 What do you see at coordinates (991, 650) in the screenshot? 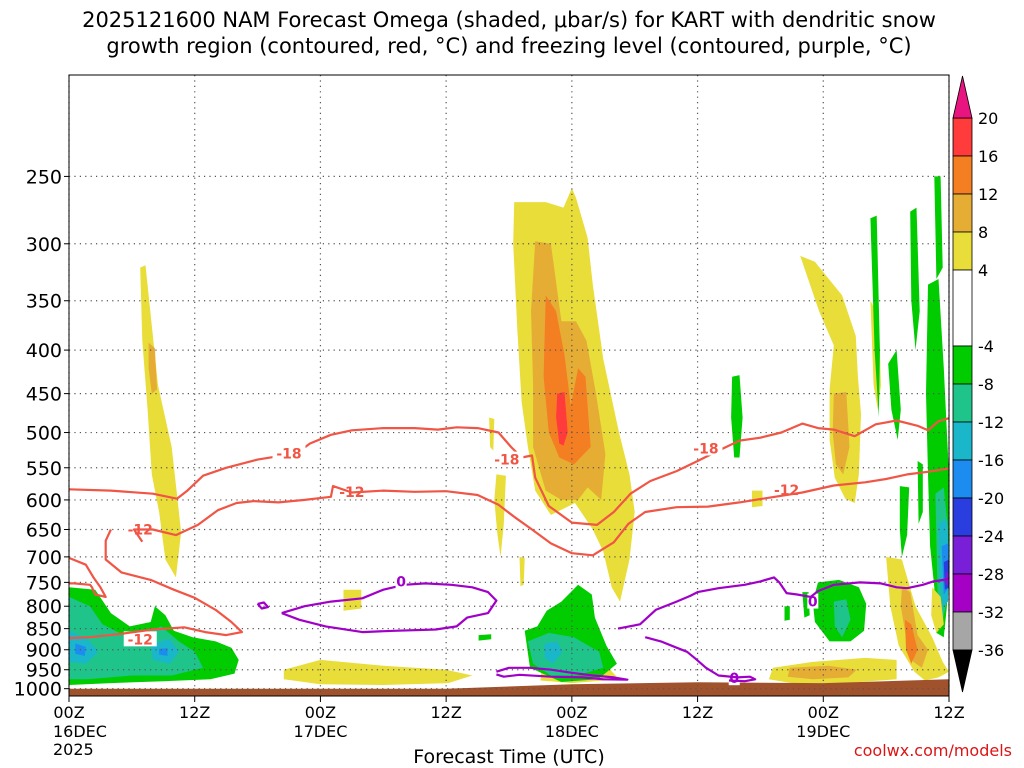
I see `colorbar-tick-label: -36` at bounding box center [991, 650].